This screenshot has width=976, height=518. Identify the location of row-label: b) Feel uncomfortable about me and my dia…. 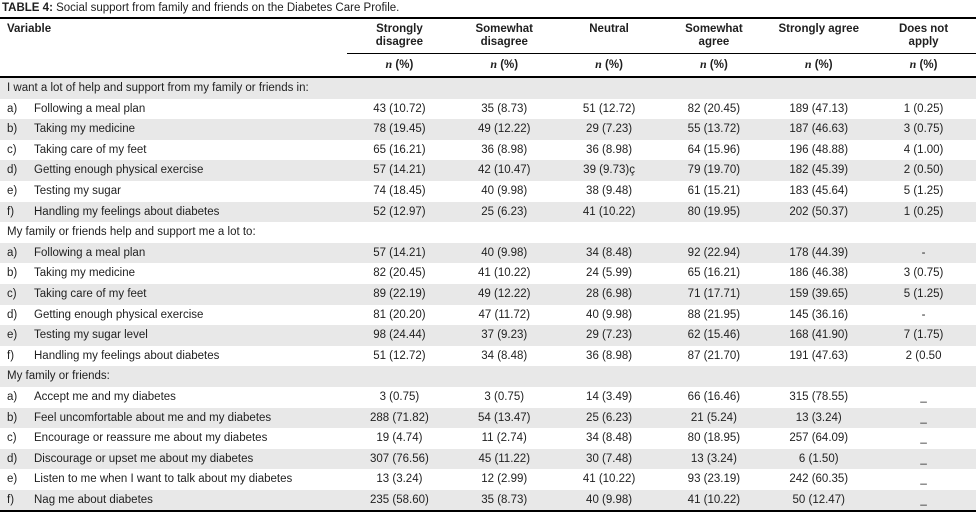
(173, 418).